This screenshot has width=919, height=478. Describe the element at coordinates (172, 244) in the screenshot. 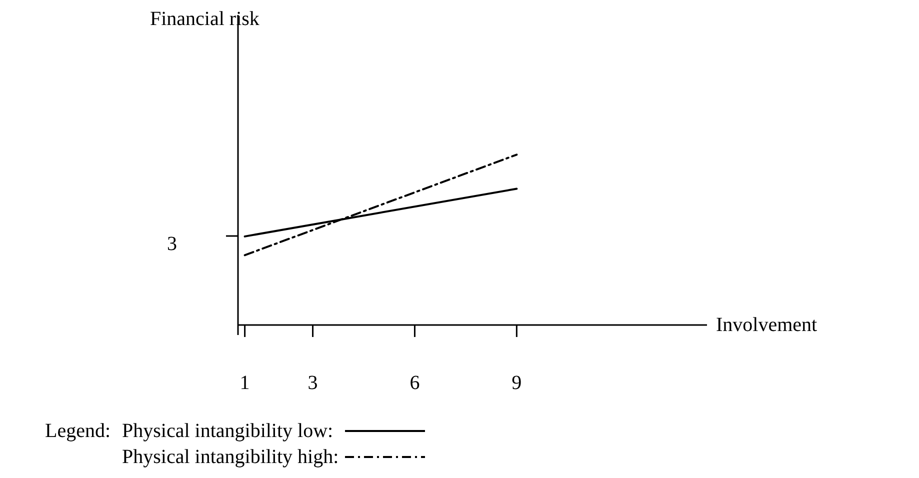

I see `text: 3` at that location.